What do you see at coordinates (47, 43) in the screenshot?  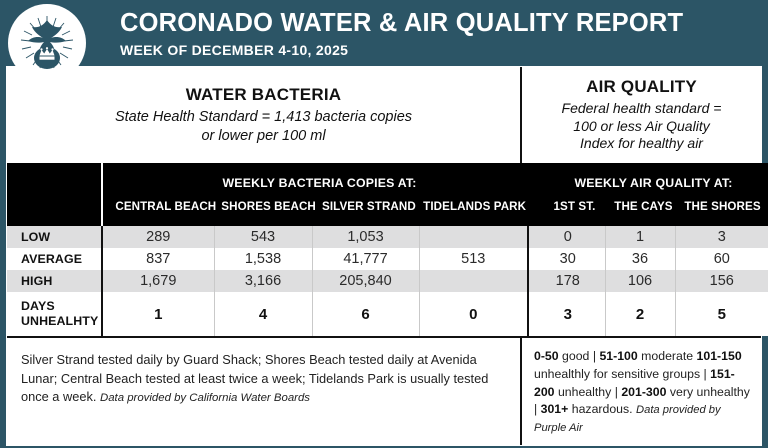 I see `coronado-crown-seal-icon` at bounding box center [47, 43].